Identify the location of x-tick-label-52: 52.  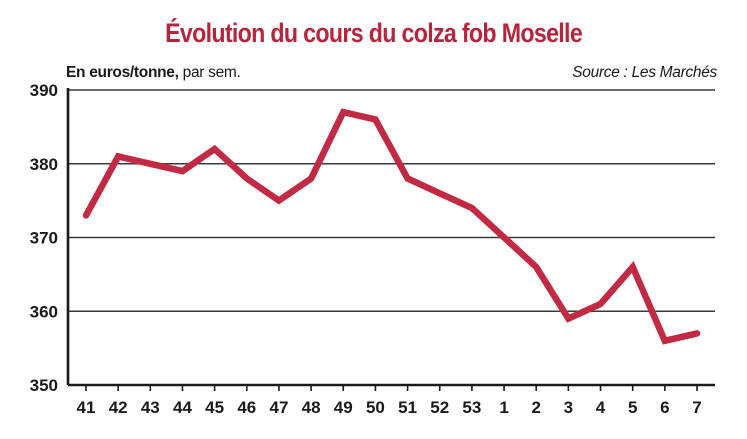
(439, 407).